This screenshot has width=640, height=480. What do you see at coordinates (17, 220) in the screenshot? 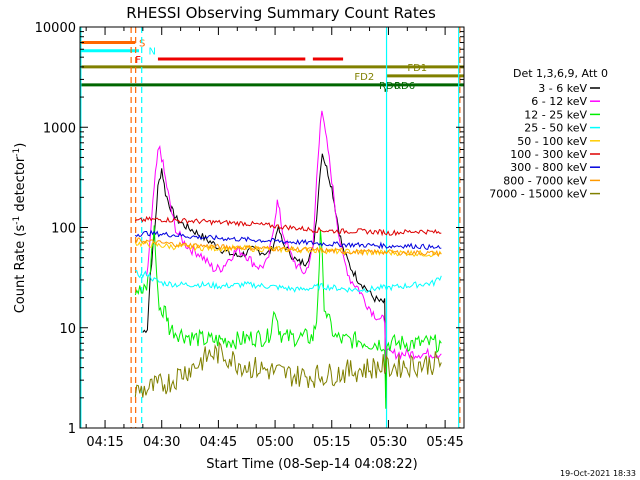
I see `y-axis-label-sup: -1` at bounding box center [17, 220].